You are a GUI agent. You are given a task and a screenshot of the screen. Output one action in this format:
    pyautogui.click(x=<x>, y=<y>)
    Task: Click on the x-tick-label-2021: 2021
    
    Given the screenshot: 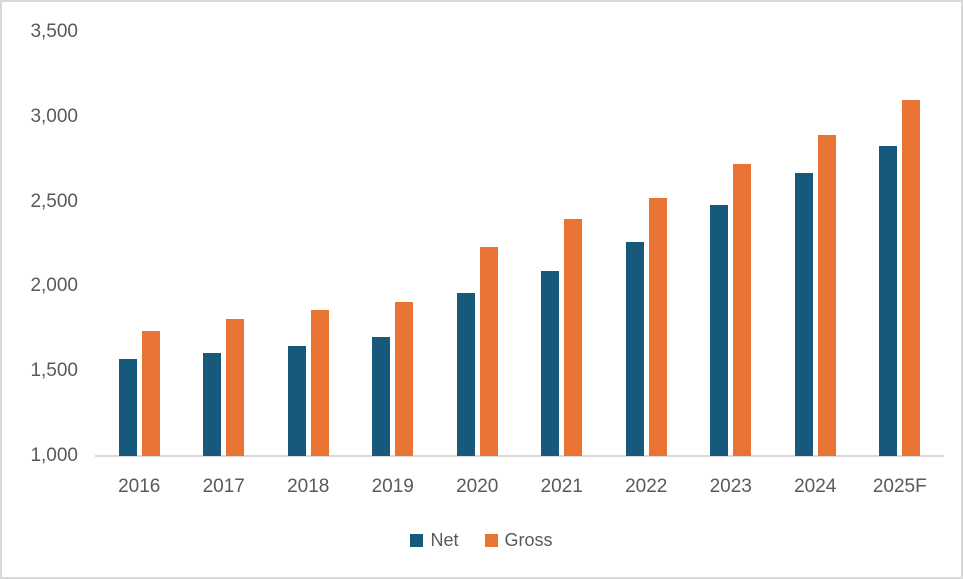 What is the action you would take?
    pyautogui.click(x=561, y=486)
    